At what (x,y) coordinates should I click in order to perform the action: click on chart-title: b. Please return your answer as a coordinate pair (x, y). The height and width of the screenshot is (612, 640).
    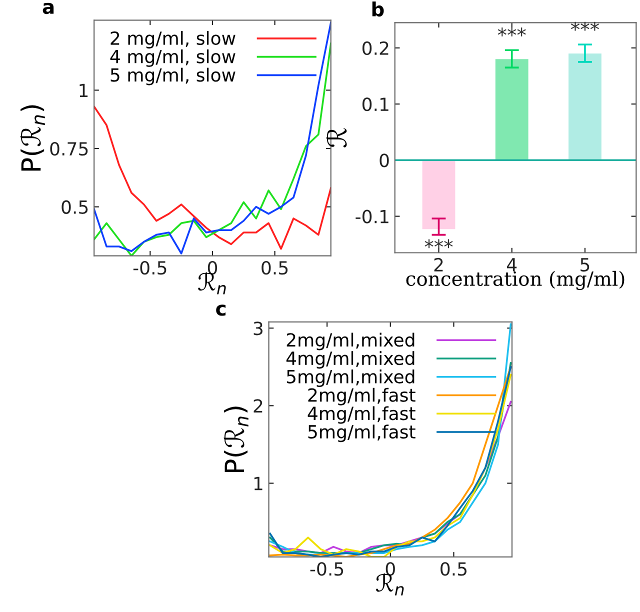
    Looking at the image, I should click on (378, 9).